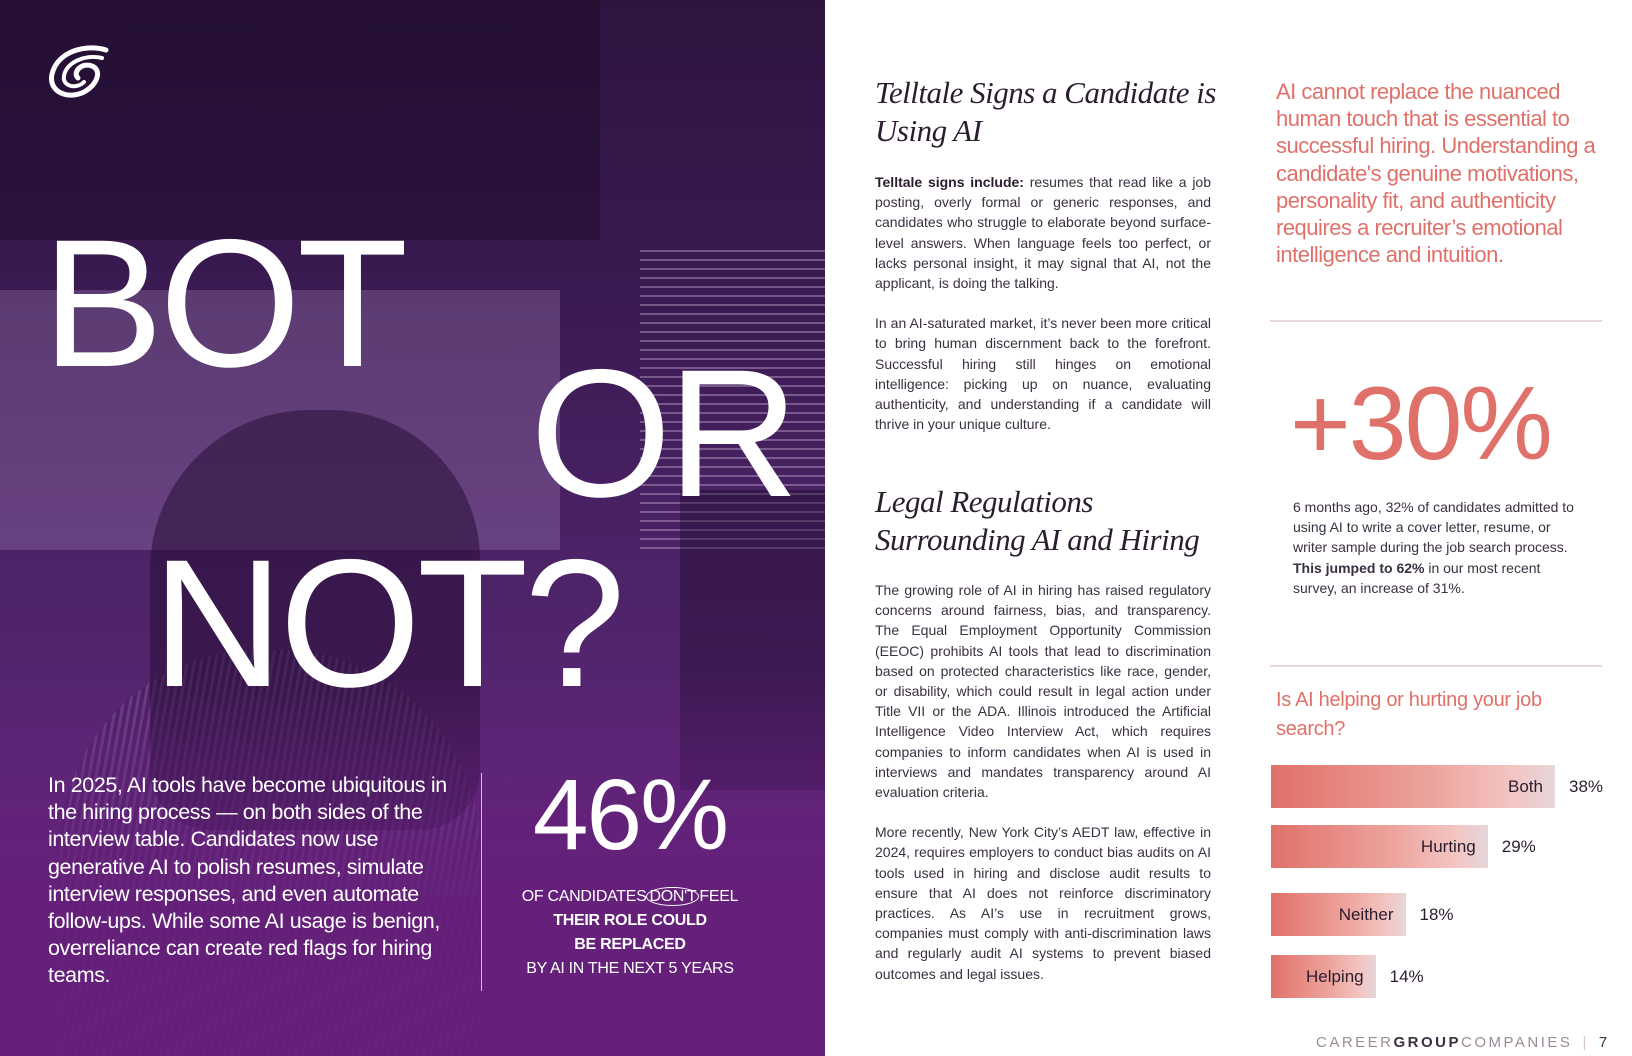 The image size is (1632, 1056). I want to click on title-line: Legal Regulations, so click(984, 501).